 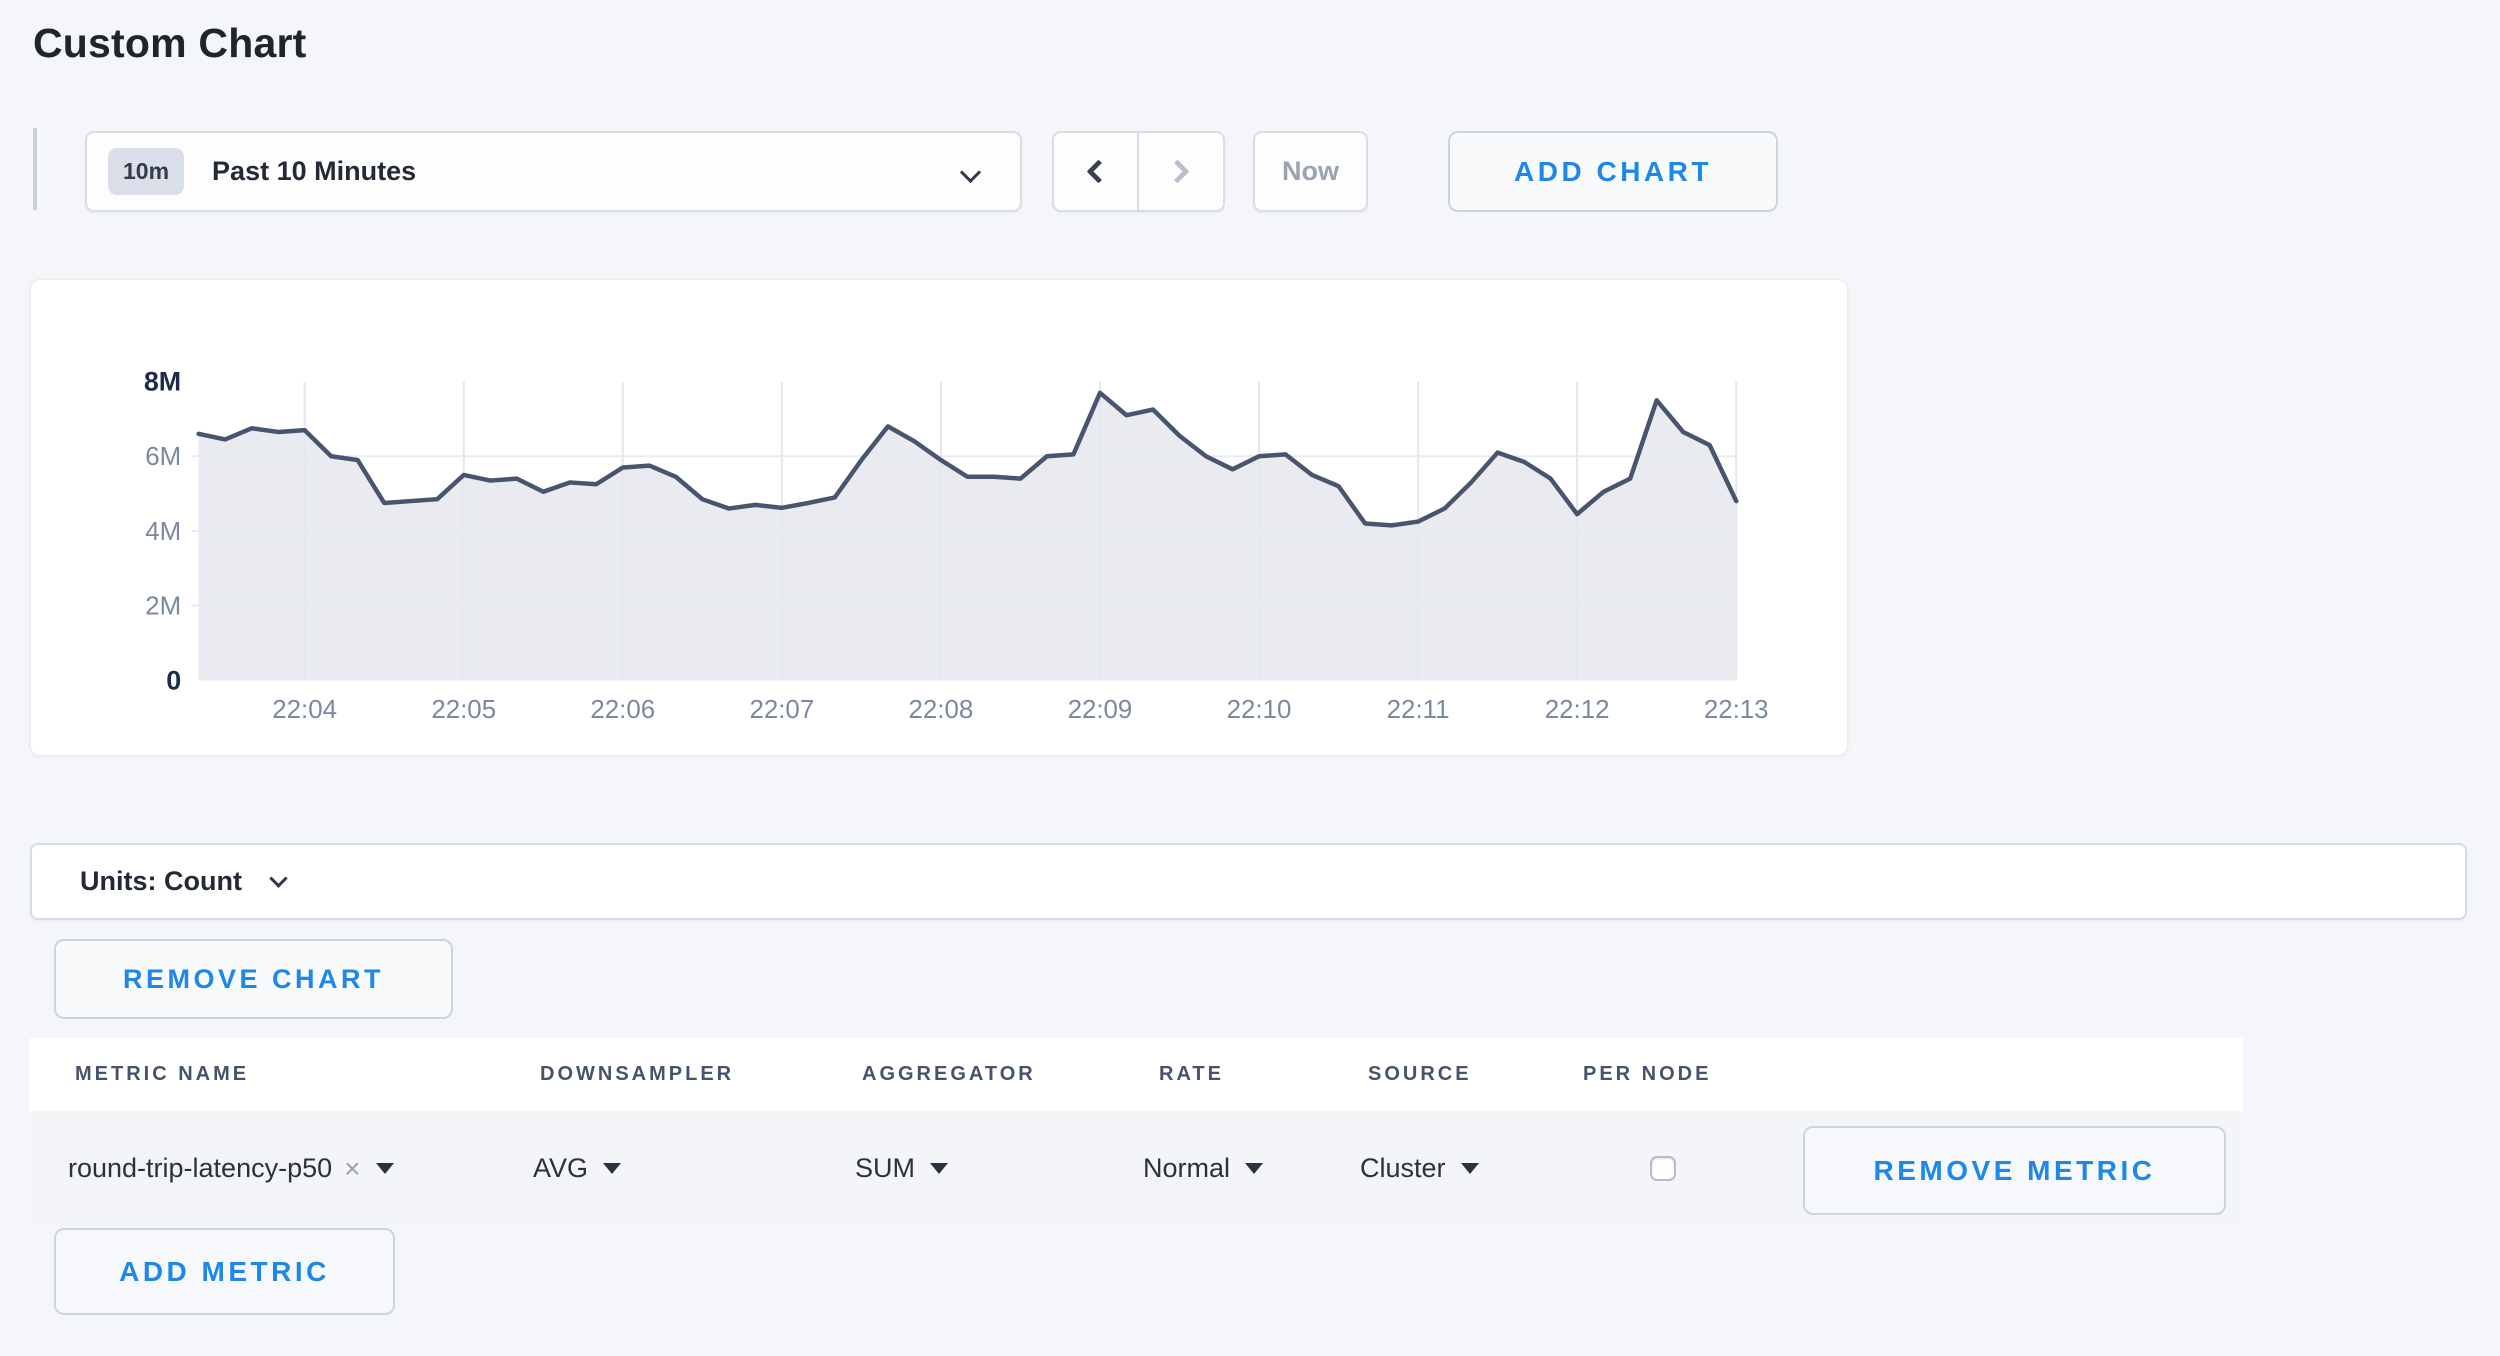 I want to click on clear-metric-icon: ×, so click(x=352, y=1168).